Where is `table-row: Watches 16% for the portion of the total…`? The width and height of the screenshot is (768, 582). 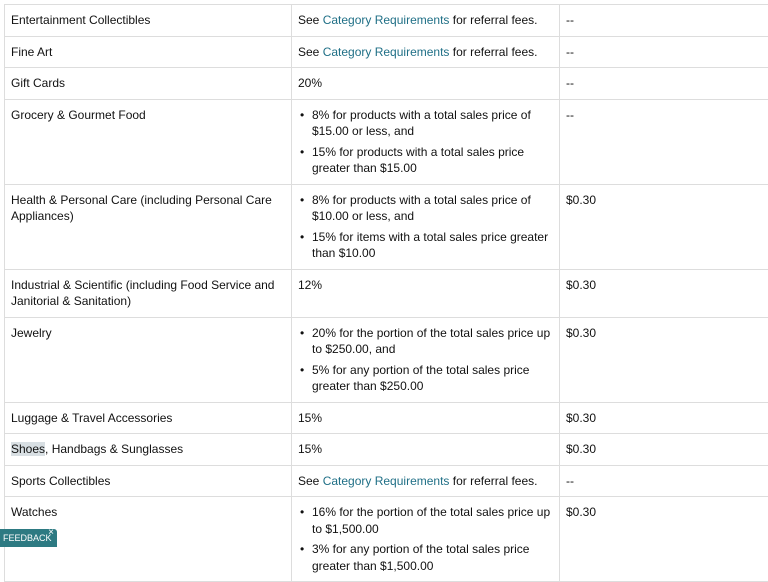 table-row: Watches 16% for the portion of the total… is located at coordinates (386, 539).